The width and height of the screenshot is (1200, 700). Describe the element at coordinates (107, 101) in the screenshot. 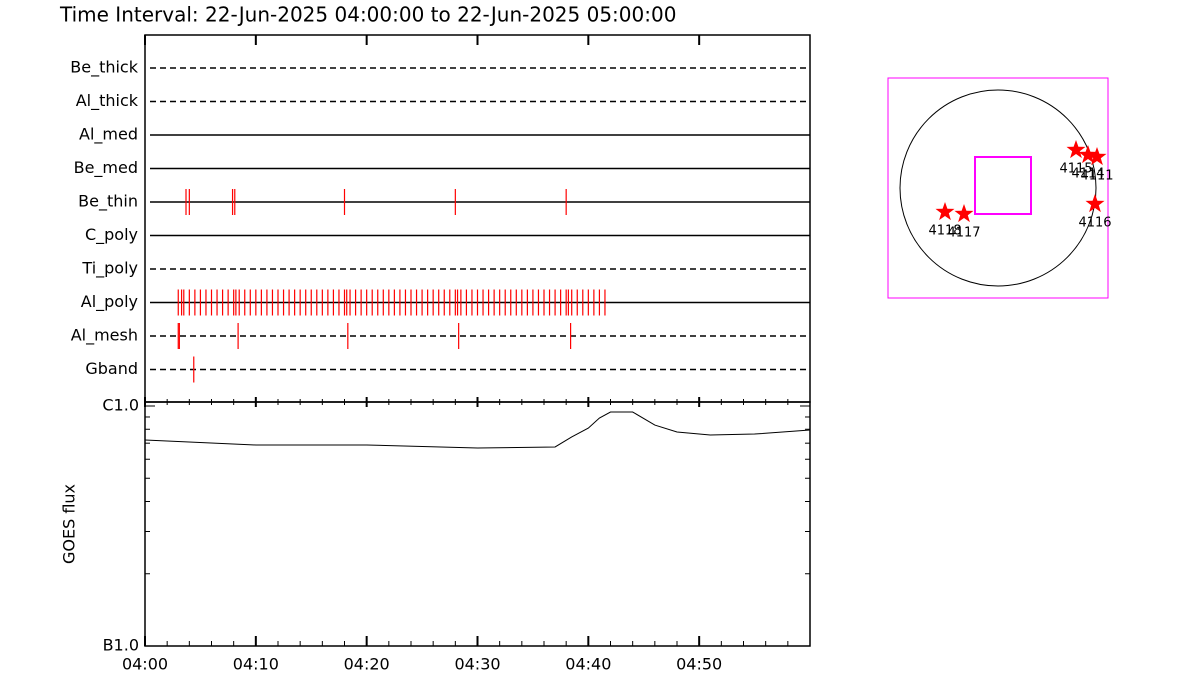

I see `row-label: Al_thick` at that location.